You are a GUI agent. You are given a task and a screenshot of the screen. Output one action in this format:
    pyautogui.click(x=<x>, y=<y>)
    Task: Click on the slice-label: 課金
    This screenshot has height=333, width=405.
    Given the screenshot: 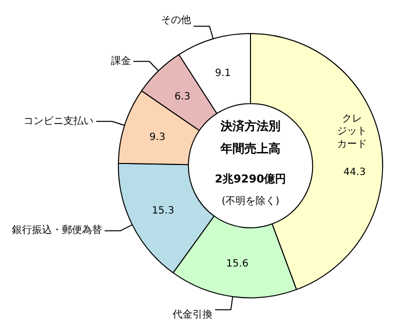 What is the action you would take?
    pyautogui.click(x=120, y=60)
    